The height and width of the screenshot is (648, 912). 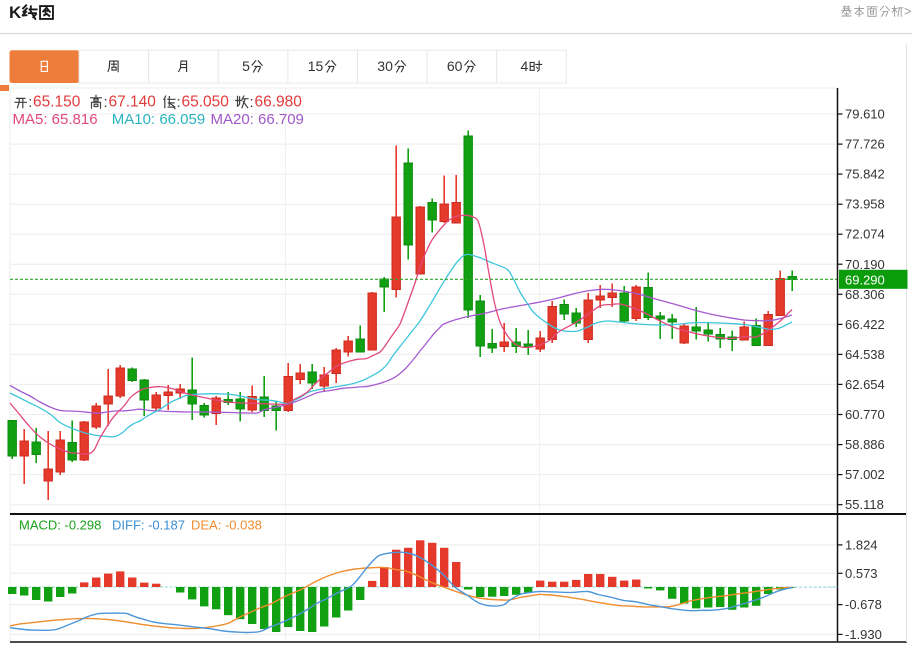 What do you see at coordinates (525, 66) in the screenshot?
I see `svg-text: 4` at bounding box center [525, 66].